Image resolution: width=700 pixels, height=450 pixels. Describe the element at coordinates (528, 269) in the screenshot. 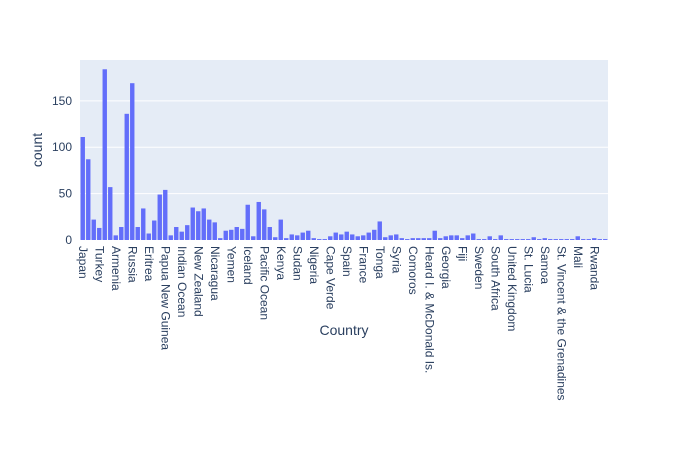

I see `x-tick-label: St. Lucia` at that location.